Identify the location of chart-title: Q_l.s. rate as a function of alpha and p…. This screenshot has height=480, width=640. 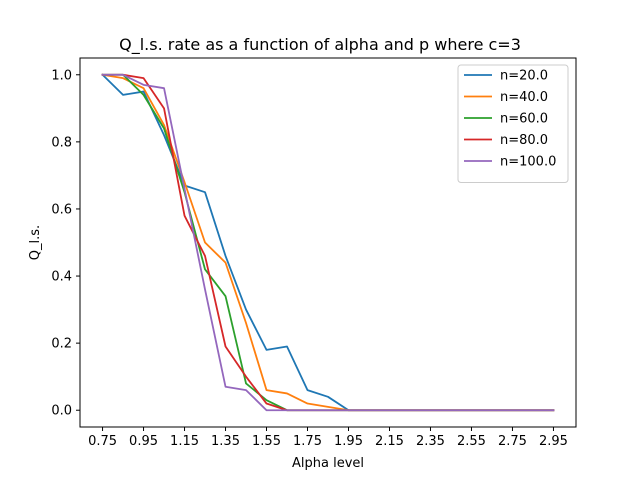
(320, 45).